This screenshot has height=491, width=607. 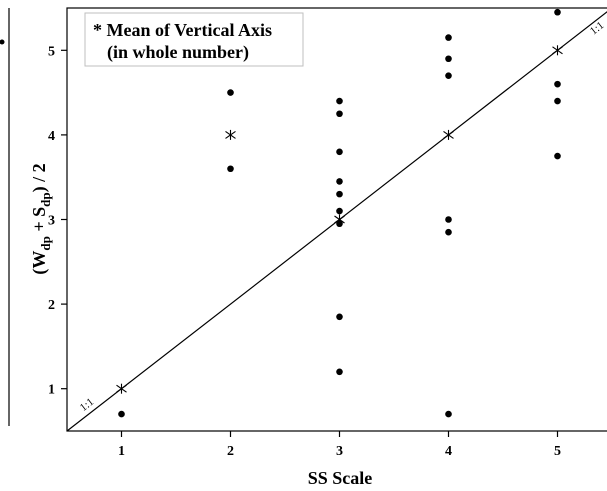 I want to click on y-tick-label: 3, so click(x=51, y=221).